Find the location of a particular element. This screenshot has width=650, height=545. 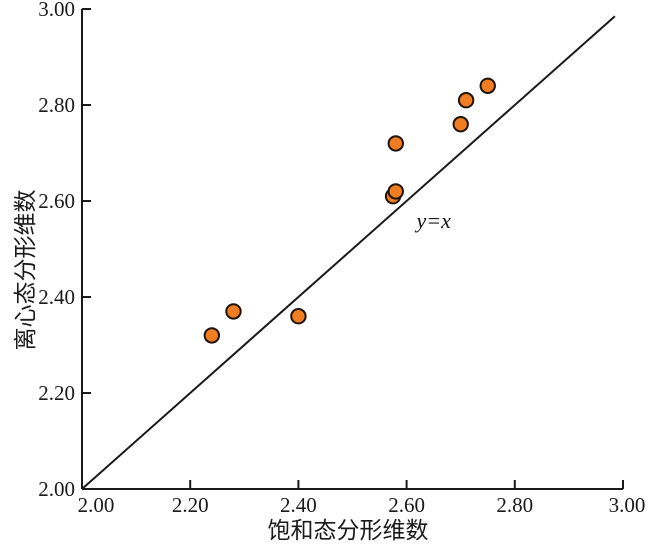

y-tick-label: 2.40 is located at coordinates (56, 297).